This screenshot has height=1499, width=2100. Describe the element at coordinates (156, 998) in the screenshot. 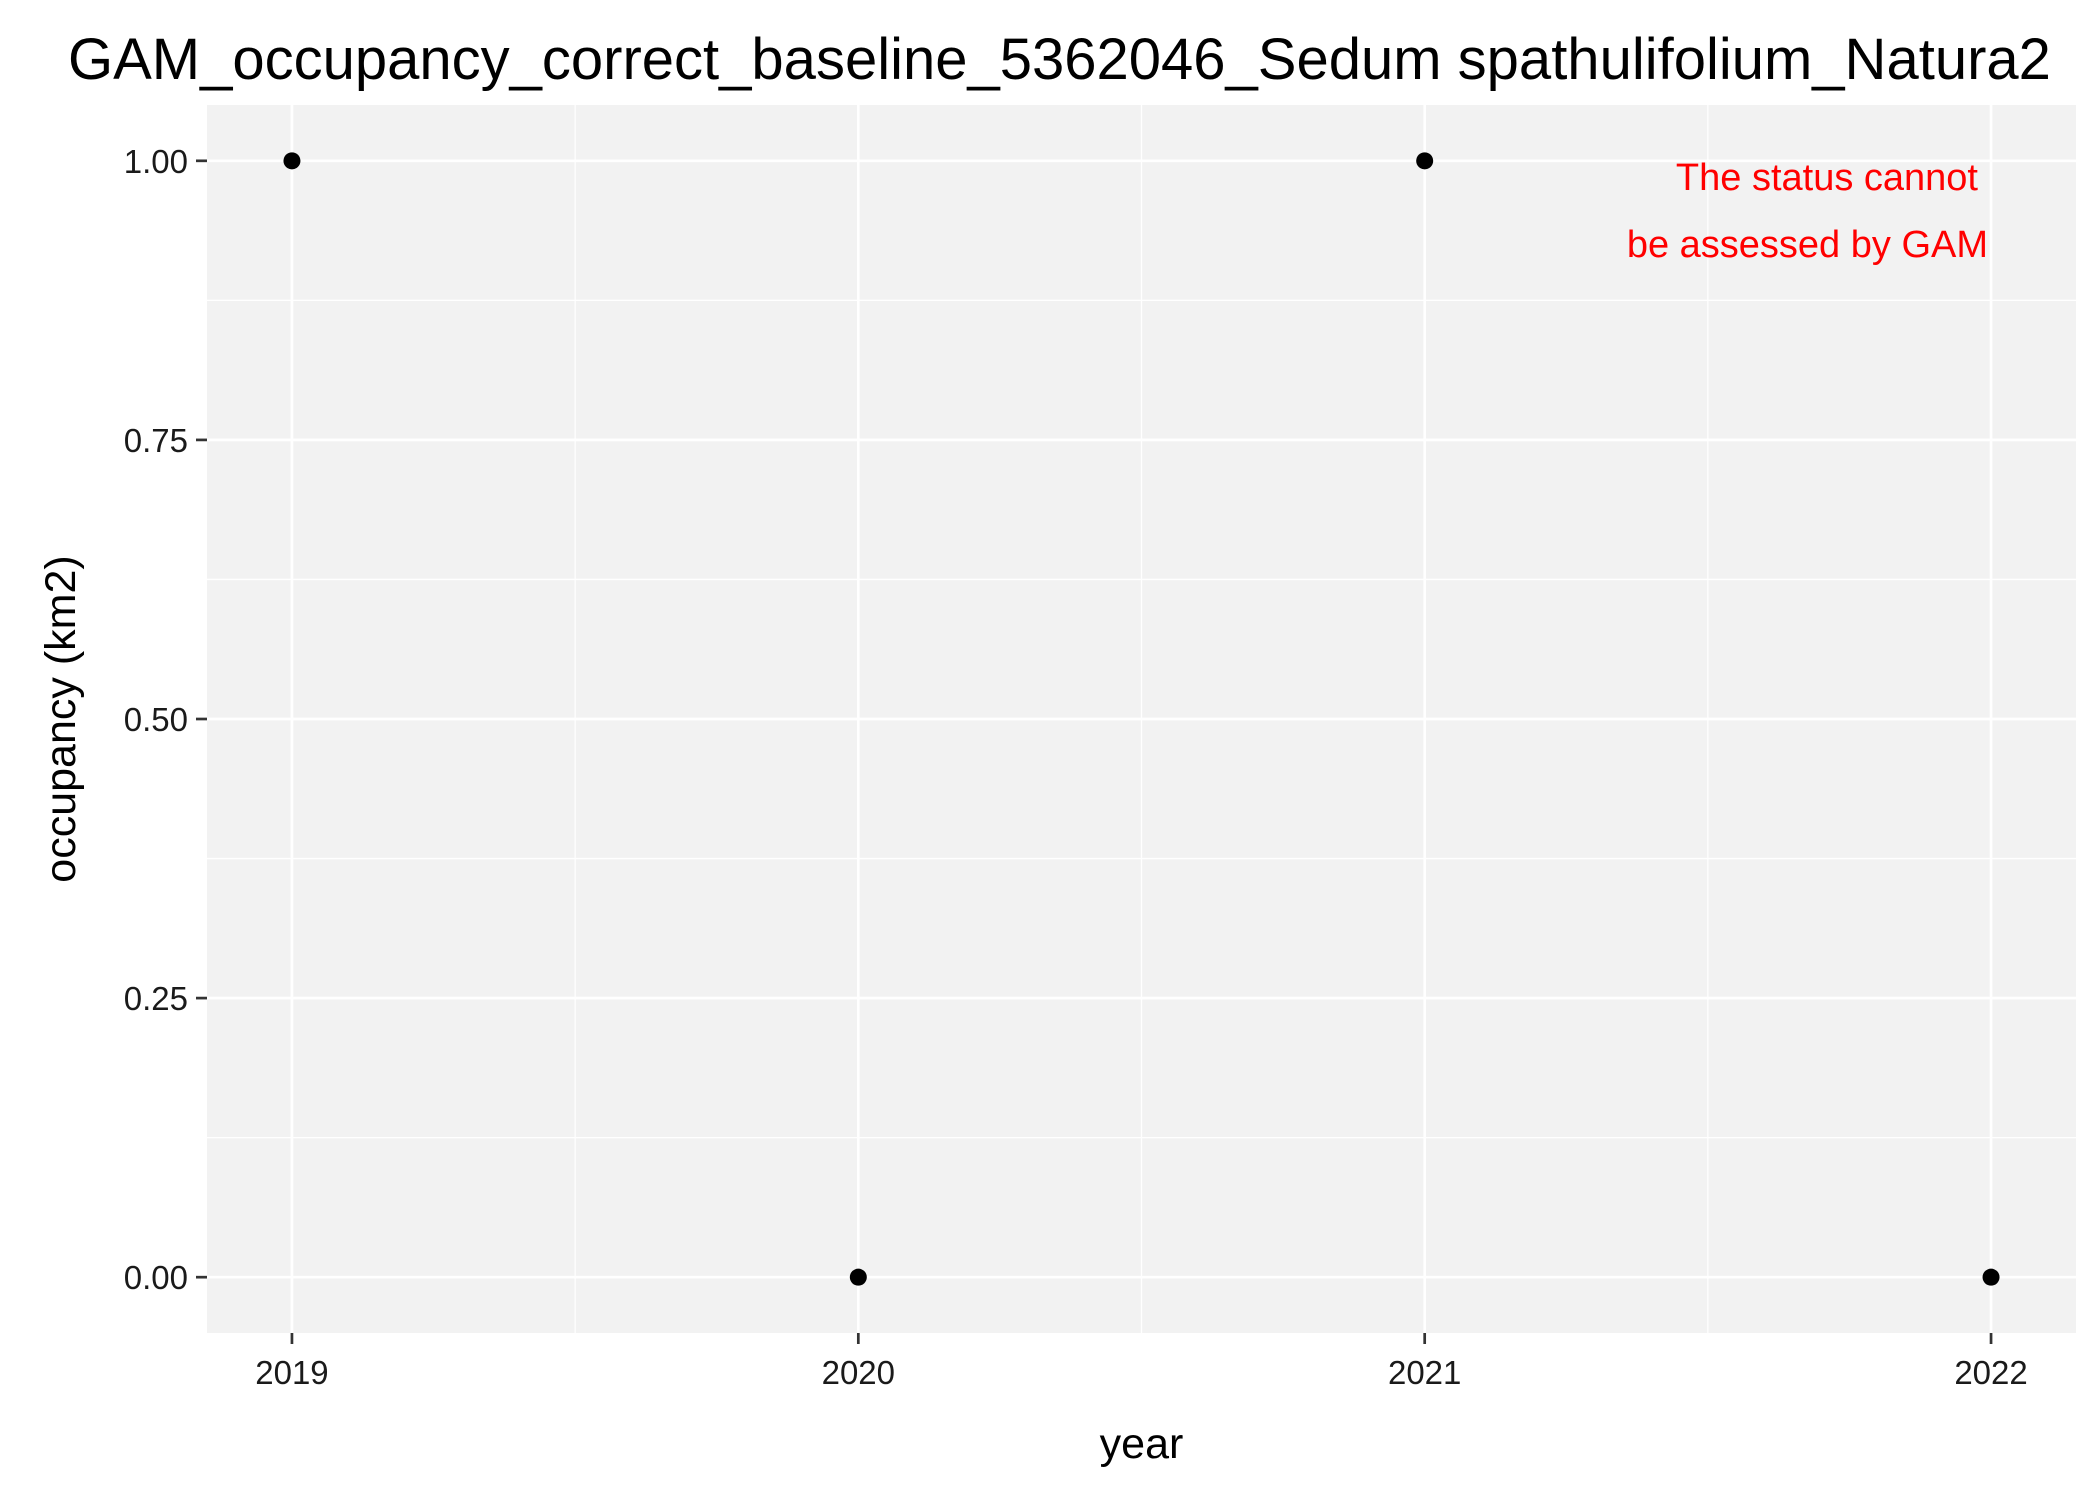

I see `y-tick-label: 0.25` at that location.